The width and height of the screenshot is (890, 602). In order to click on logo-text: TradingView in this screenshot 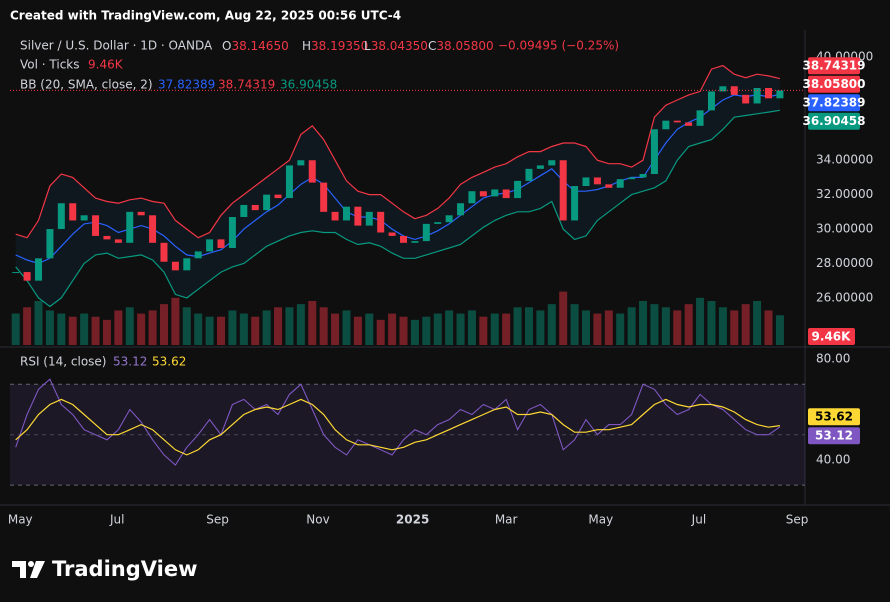, I will do `click(124, 569)`.